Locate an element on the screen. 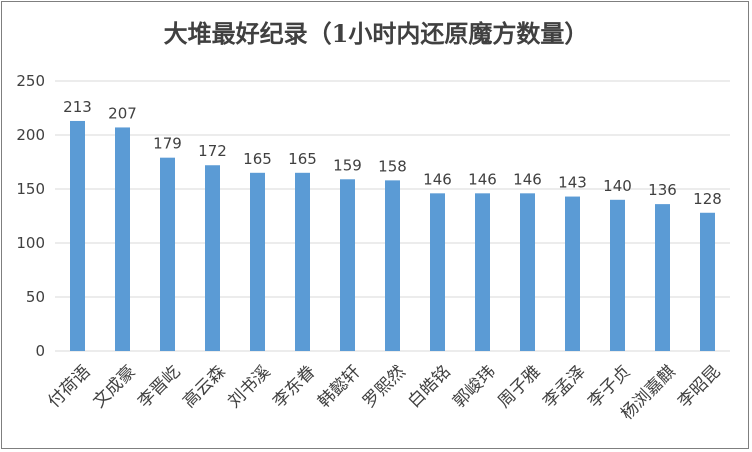  data-label: 158 is located at coordinates (392, 166).